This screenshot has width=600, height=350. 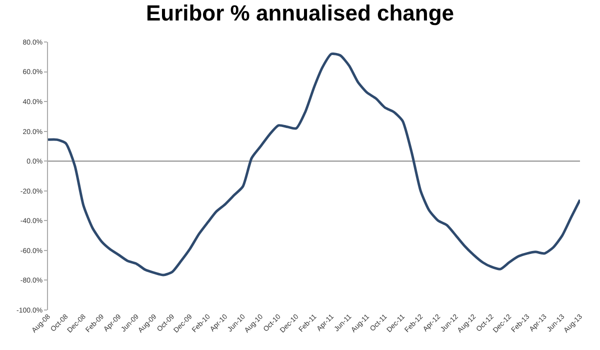 What do you see at coordinates (300, 13) in the screenshot?
I see `chart-title: Euribor % annualised change` at bounding box center [300, 13].